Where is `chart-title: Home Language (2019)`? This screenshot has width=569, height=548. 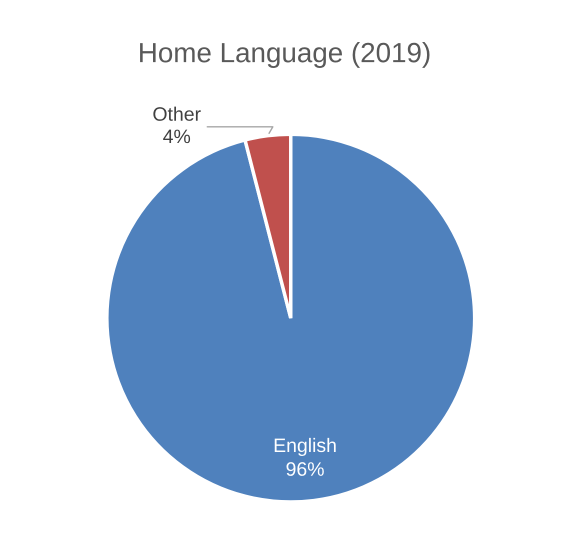
chart-title: Home Language (2019) is located at coordinates (285, 55).